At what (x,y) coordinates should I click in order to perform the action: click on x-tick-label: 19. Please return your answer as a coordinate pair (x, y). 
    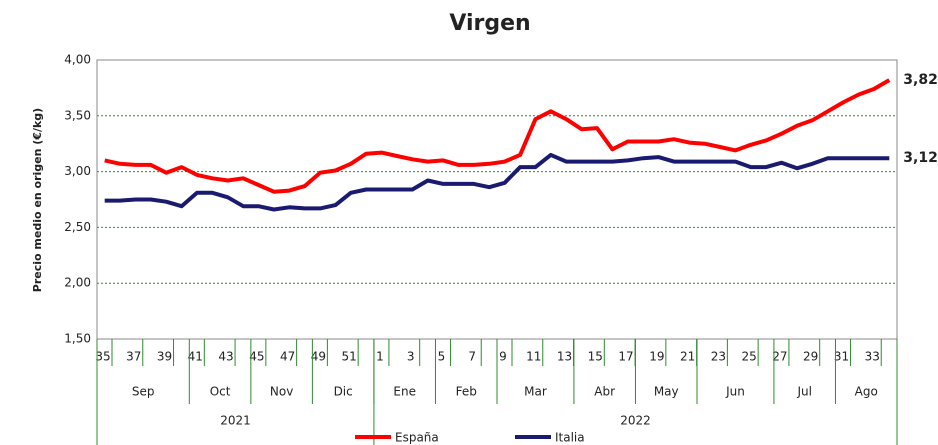
    Looking at the image, I should click on (656, 357).